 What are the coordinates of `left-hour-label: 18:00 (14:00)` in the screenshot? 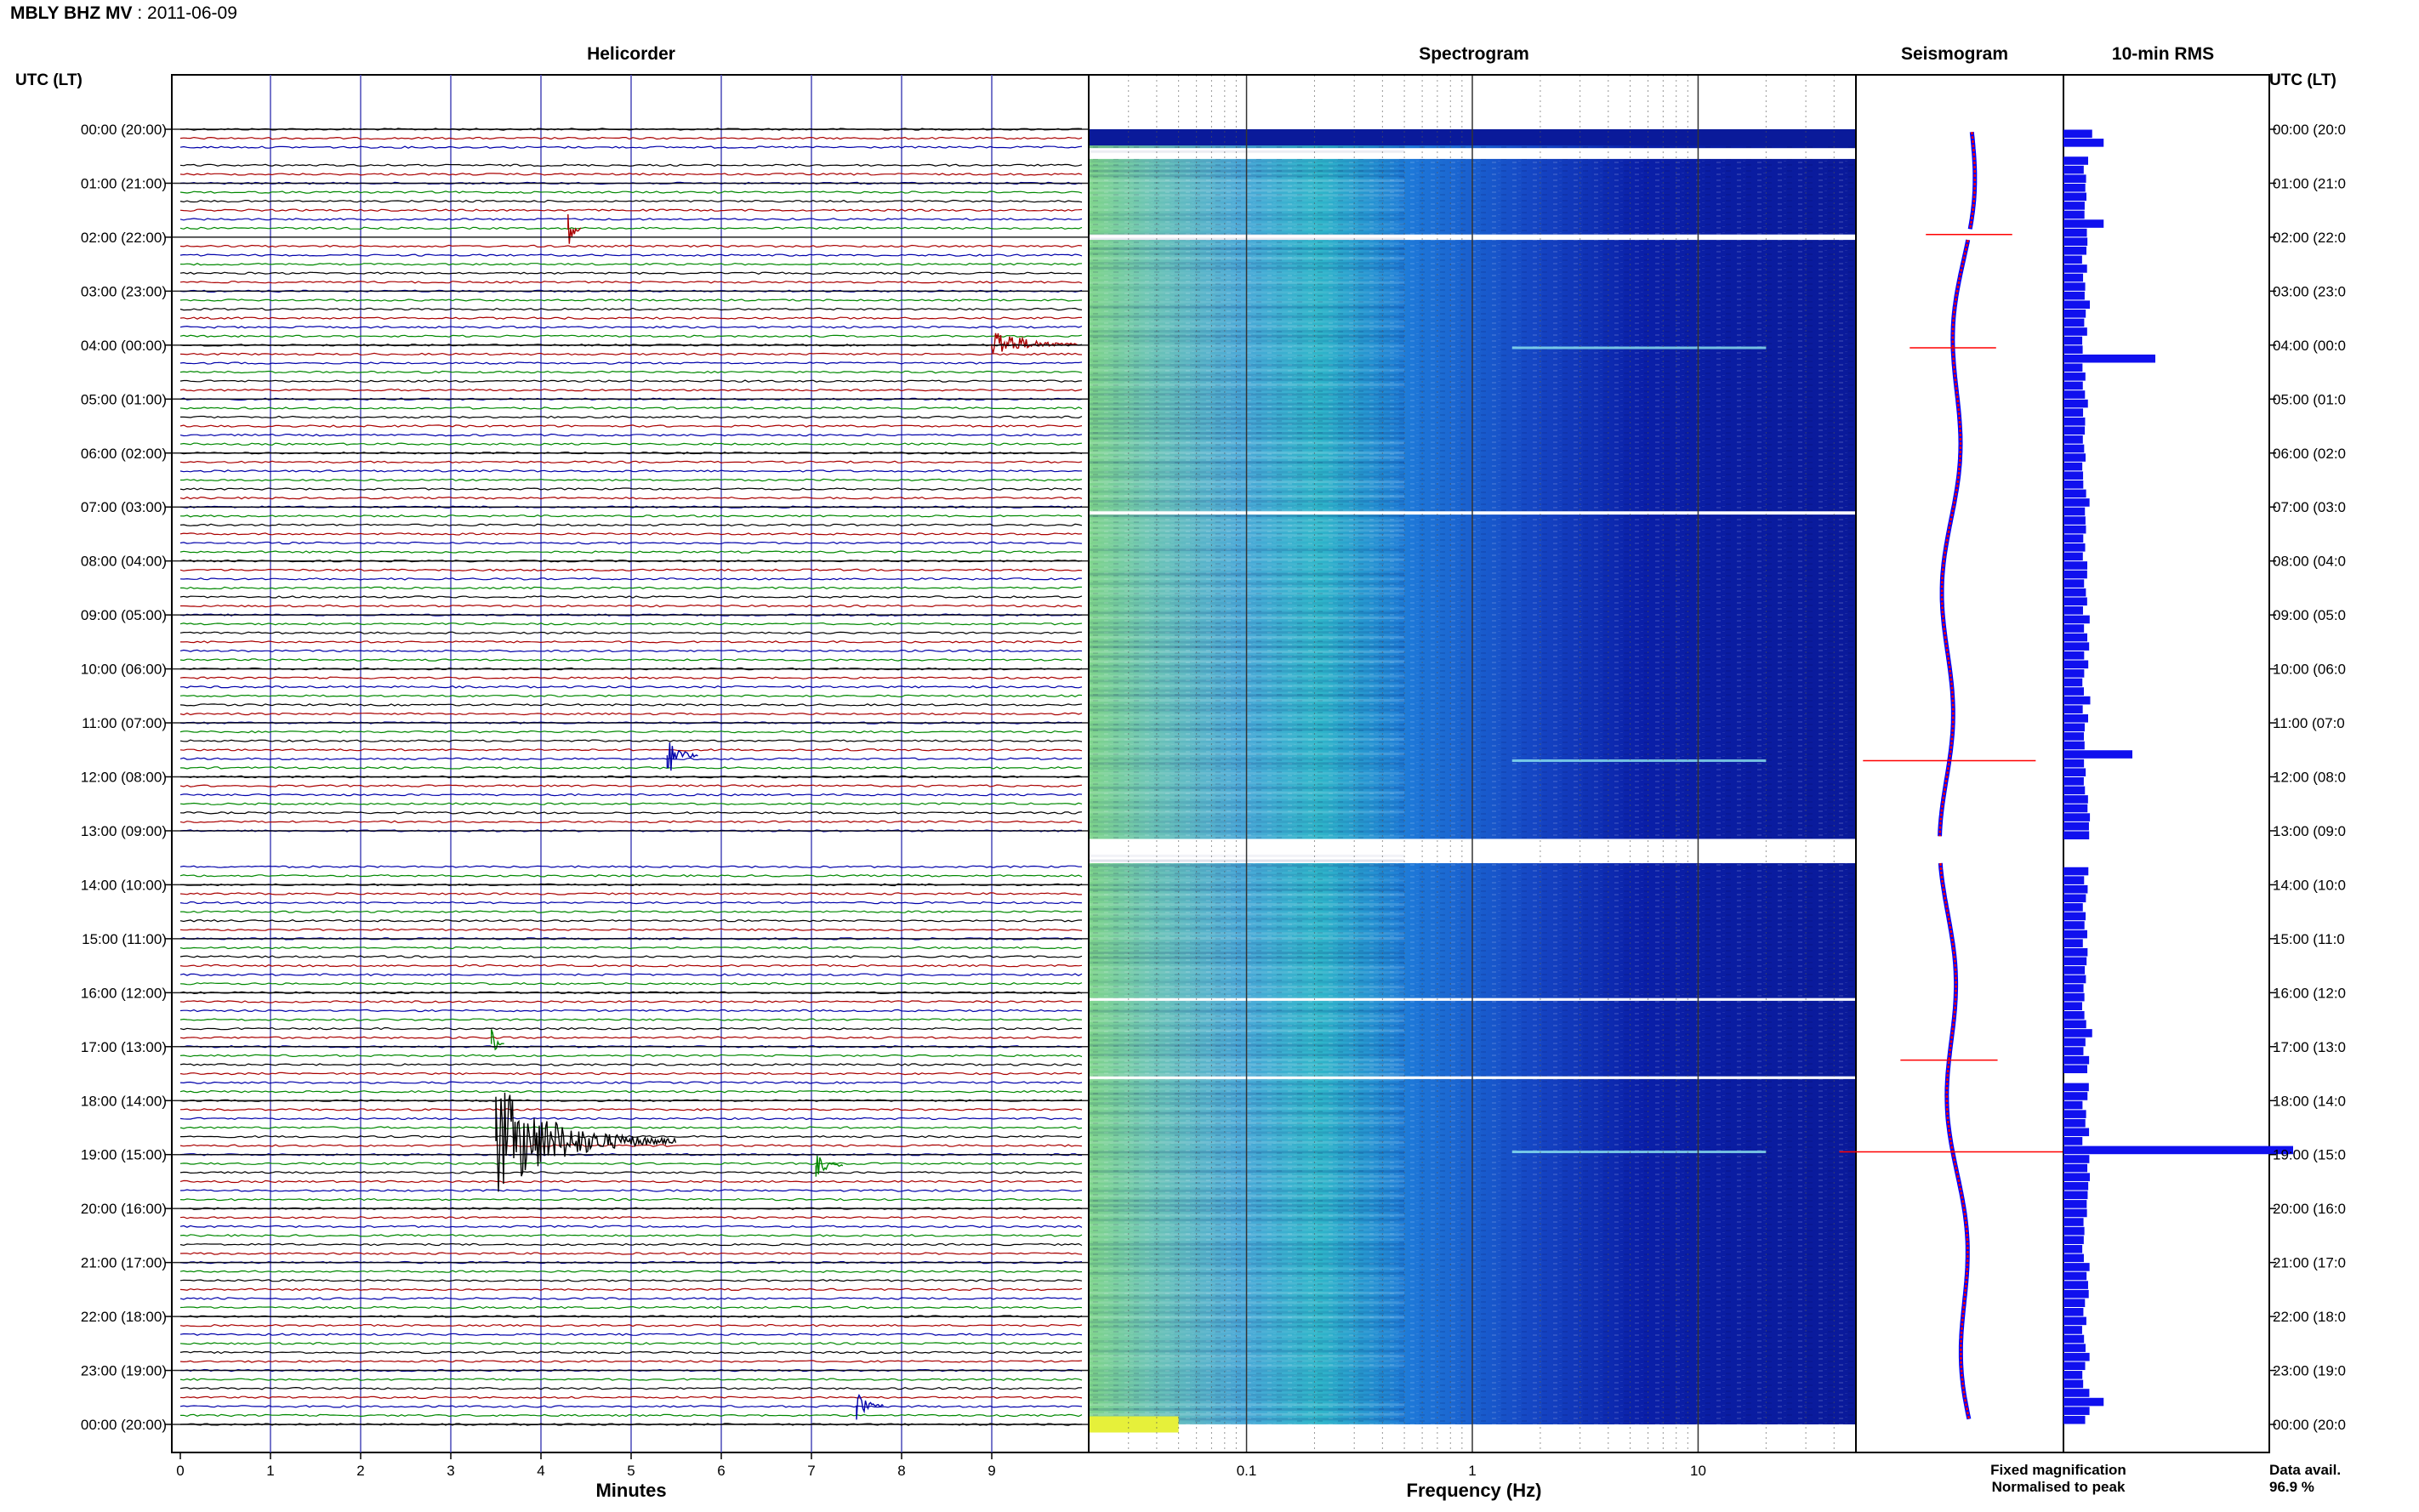 It's located at (124, 1101).